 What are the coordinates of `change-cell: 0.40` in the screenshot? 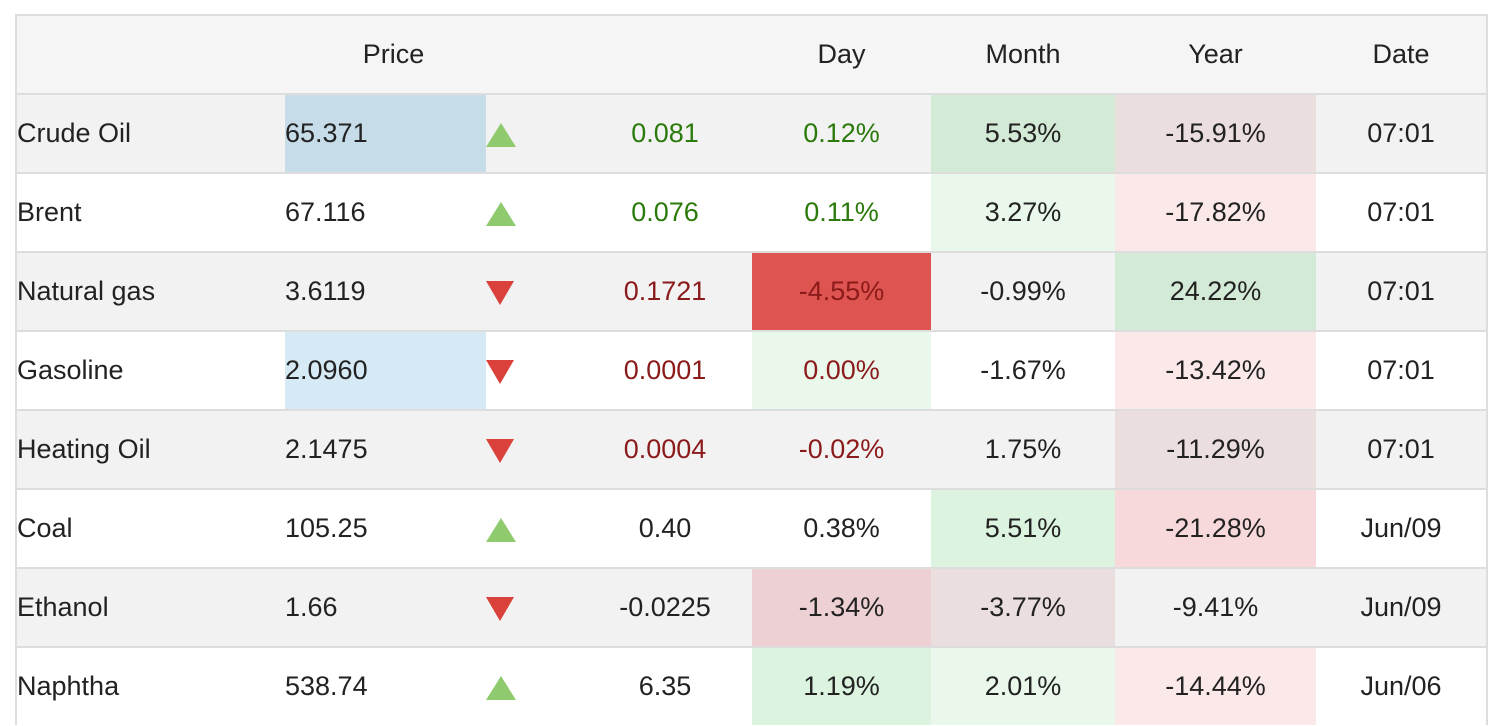 It's located at (665, 528).